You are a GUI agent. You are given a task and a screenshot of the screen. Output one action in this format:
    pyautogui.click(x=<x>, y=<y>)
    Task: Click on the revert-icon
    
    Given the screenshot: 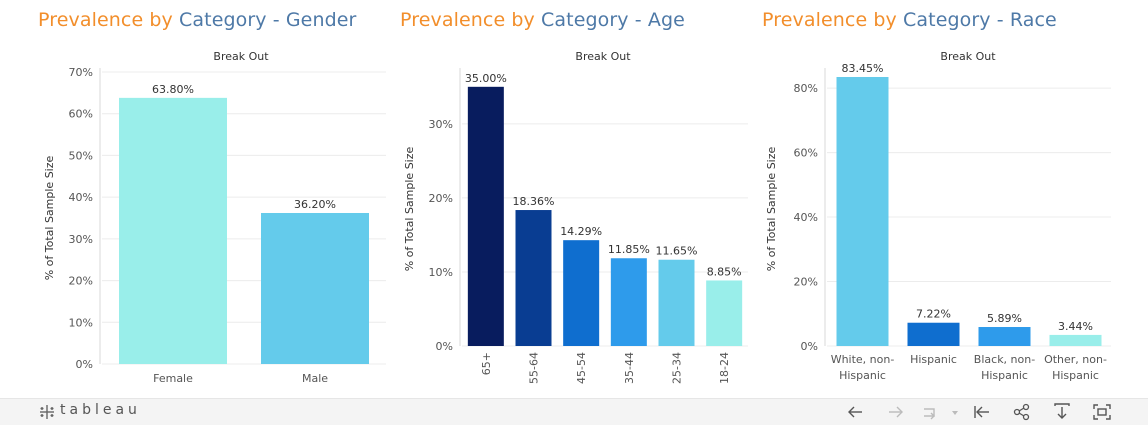 What is the action you would take?
    pyautogui.click(x=941, y=414)
    